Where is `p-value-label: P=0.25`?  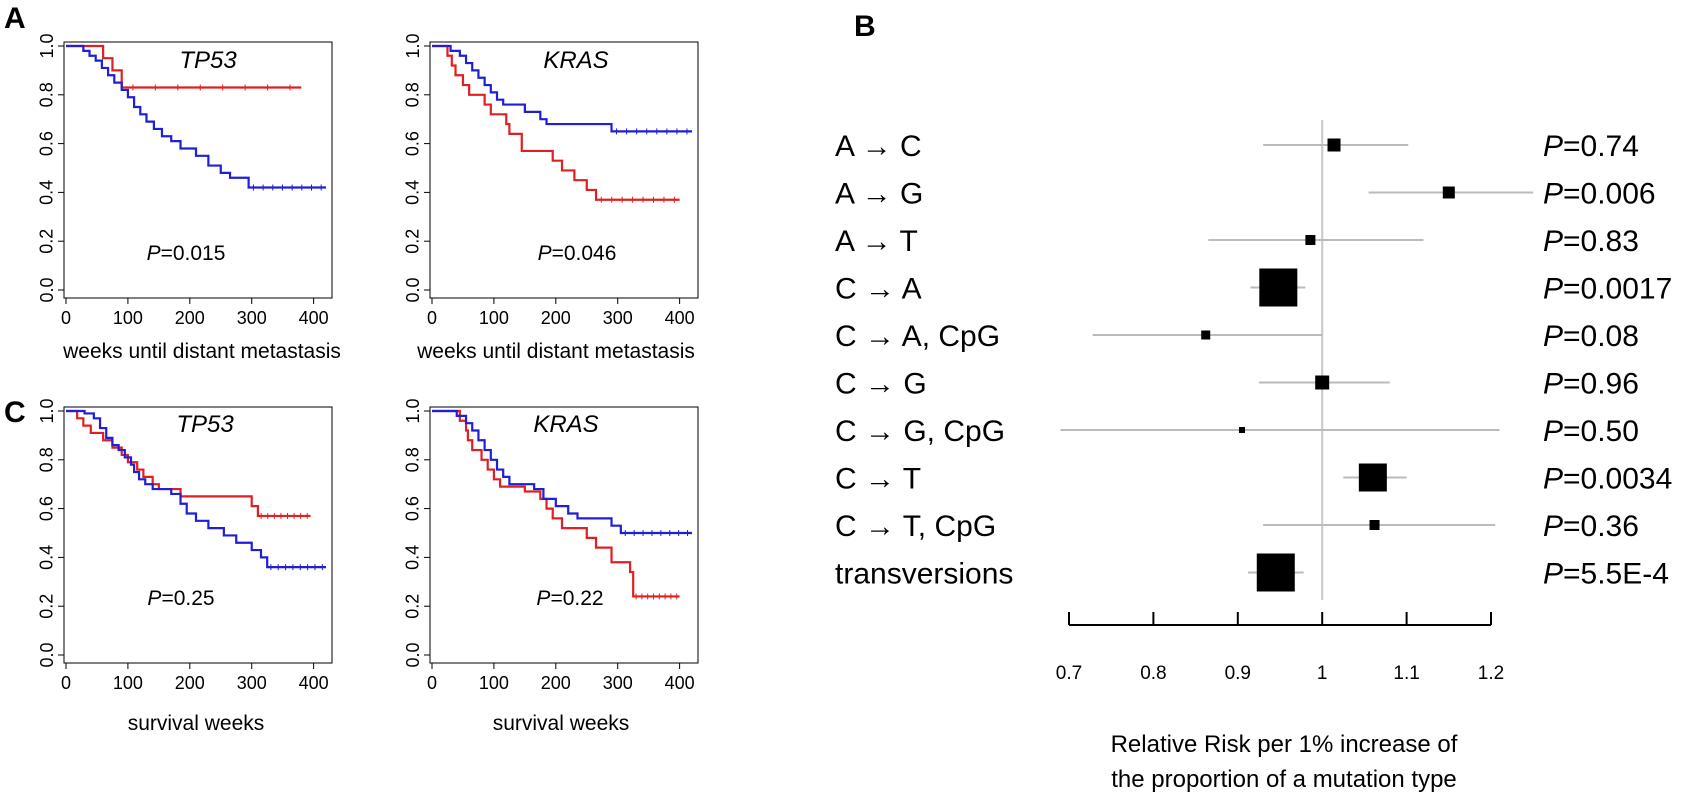 p-value-label: P=0.25 is located at coordinates (180, 598).